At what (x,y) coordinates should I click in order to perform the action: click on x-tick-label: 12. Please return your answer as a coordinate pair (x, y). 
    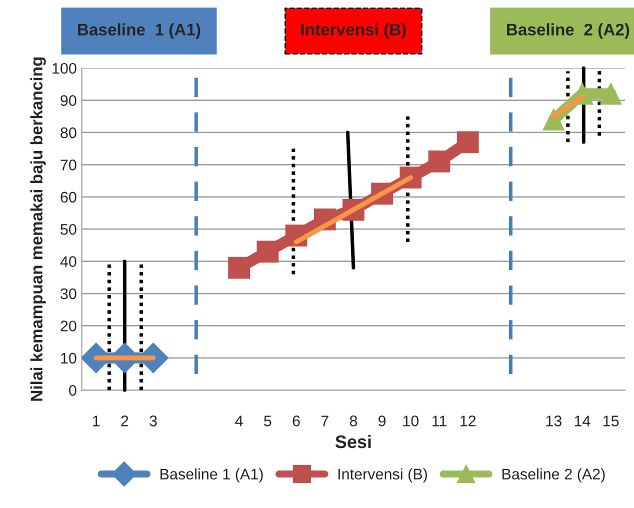
    Looking at the image, I should click on (468, 421).